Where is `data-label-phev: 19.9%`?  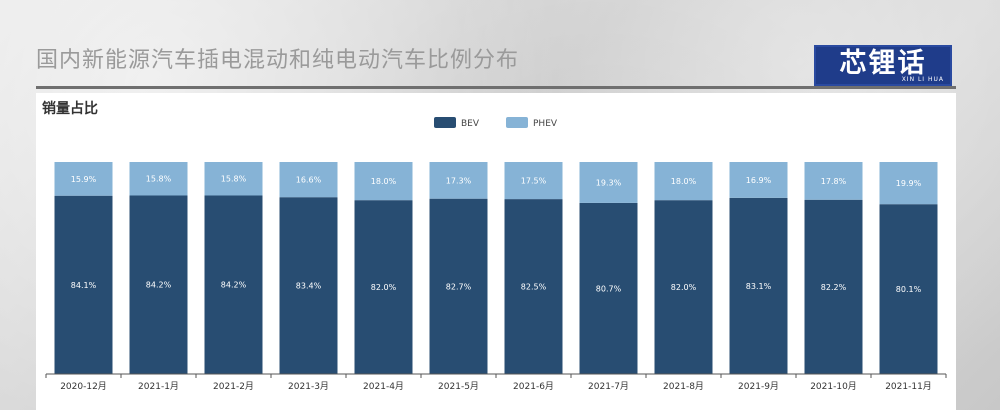 data-label-phev: 19.9% is located at coordinates (909, 183).